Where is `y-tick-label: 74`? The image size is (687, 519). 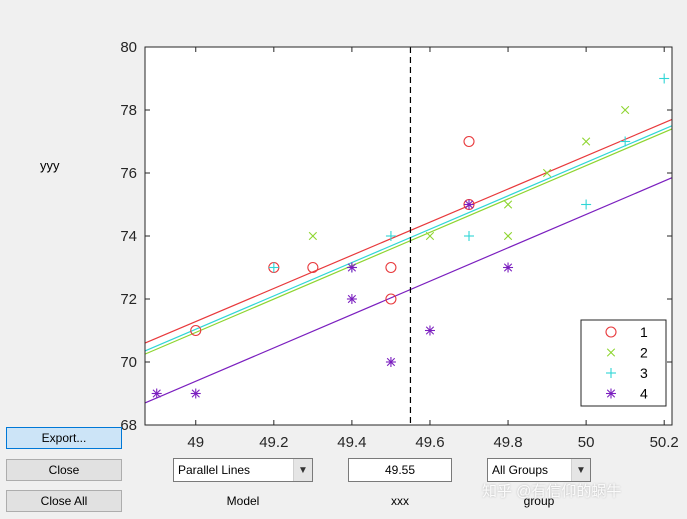 y-tick-label: 74 is located at coordinates (128, 236).